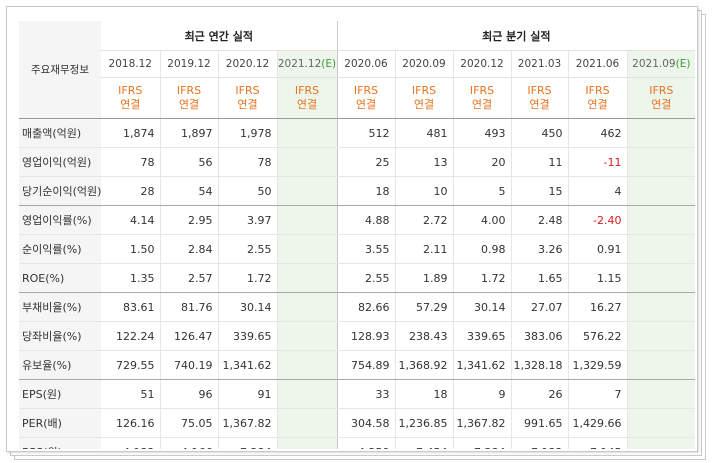 This screenshot has width=712, height=463. What do you see at coordinates (60, 220) in the screenshot?
I see `row-label: 영업이익률(%)` at bounding box center [60, 220].